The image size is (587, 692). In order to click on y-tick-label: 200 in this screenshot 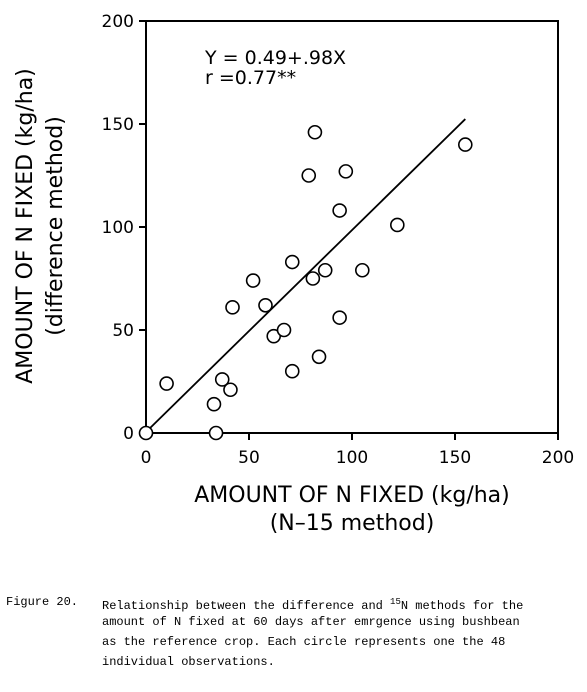, I will do `click(118, 22)`.